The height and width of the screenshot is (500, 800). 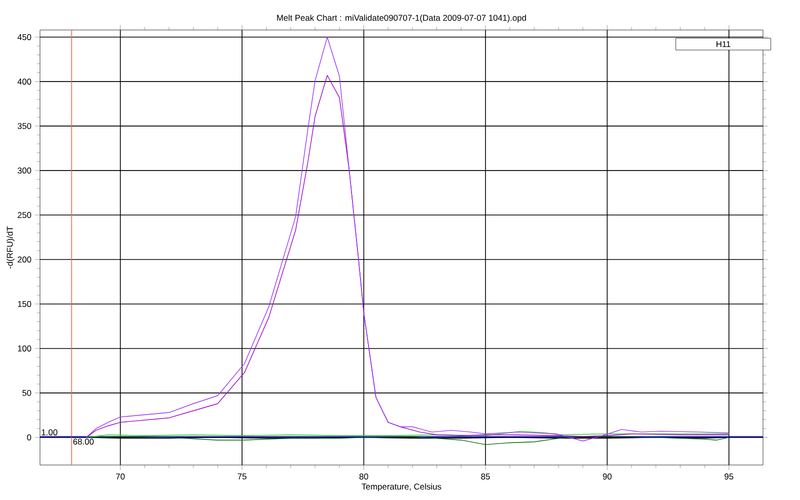 I want to click on x-tick-label: 75, so click(x=242, y=477).